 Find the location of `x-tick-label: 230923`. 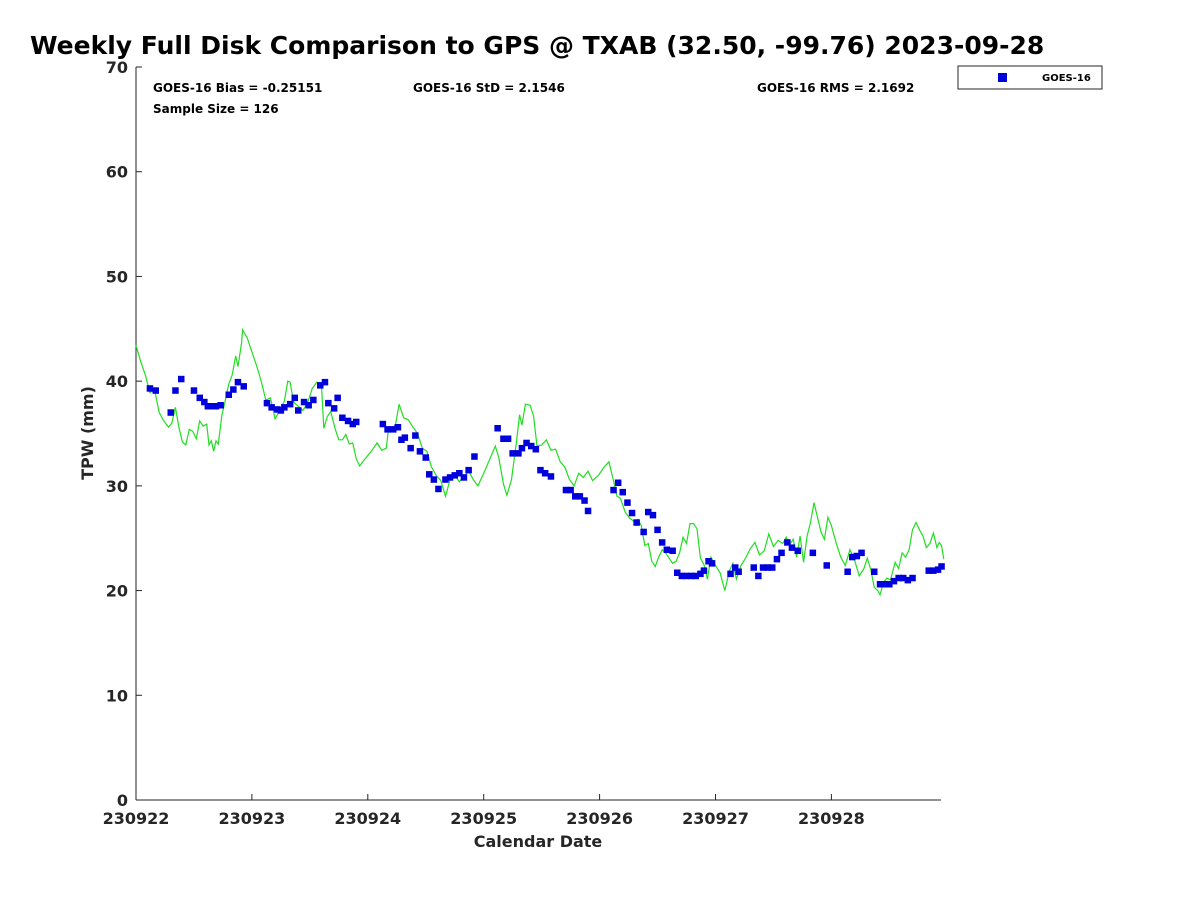

x-tick-label: 230923 is located at coordinates (252, 818).